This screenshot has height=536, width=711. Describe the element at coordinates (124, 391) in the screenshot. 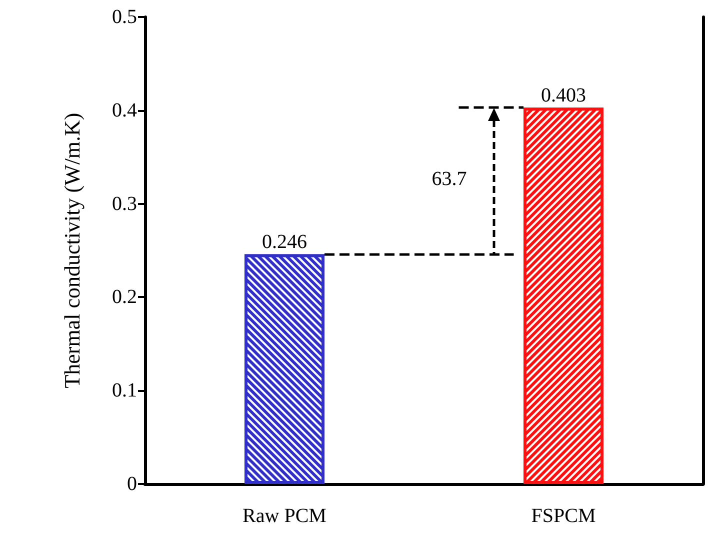

I see `y-tick-label: 0.1` at that location.